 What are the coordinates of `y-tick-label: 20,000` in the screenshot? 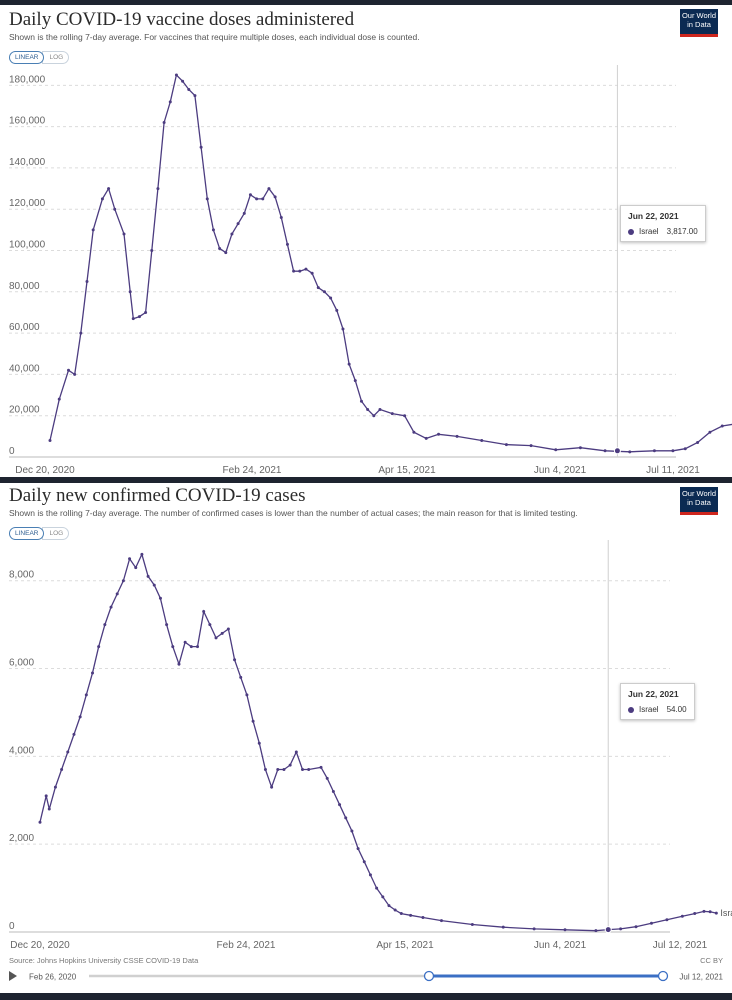 It's located at (24, 410).